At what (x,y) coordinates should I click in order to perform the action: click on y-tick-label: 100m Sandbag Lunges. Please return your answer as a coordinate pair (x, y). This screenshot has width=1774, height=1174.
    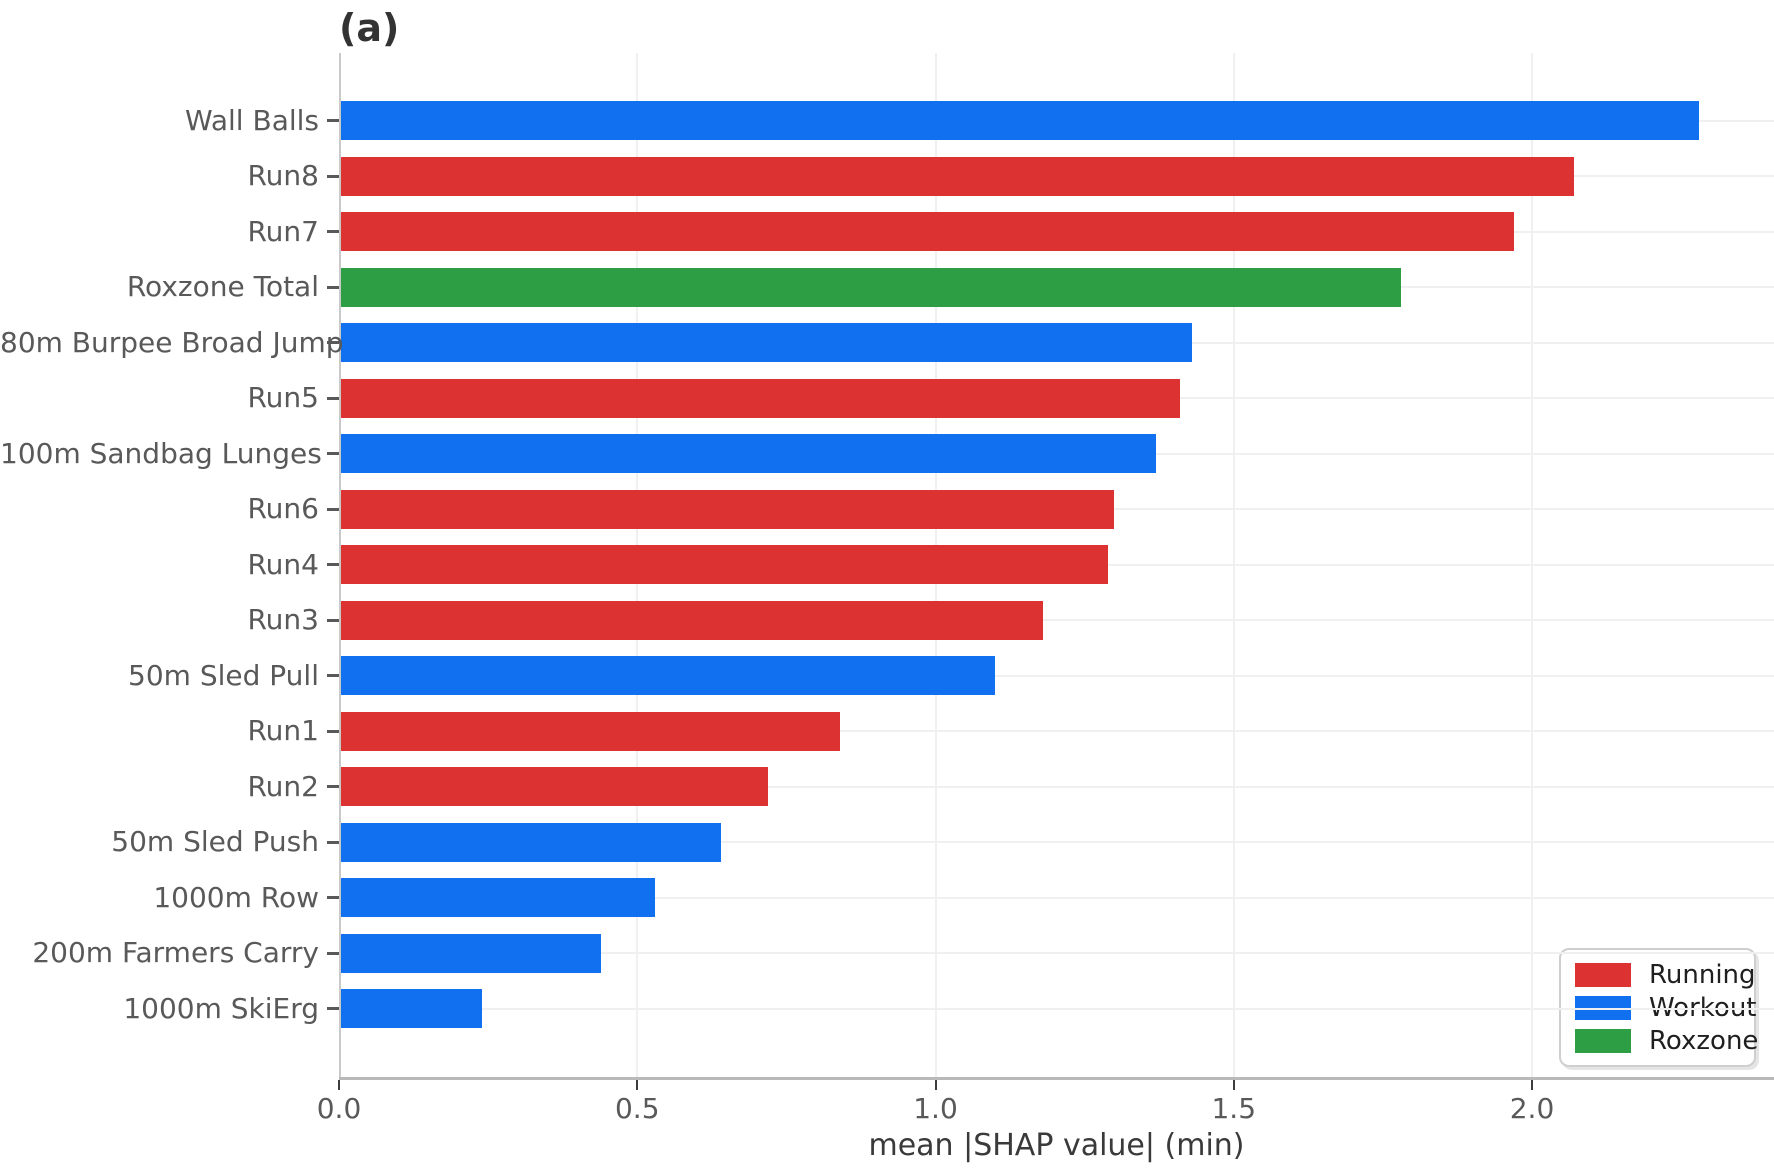
    Looking at the image, I should click on (161, 453).